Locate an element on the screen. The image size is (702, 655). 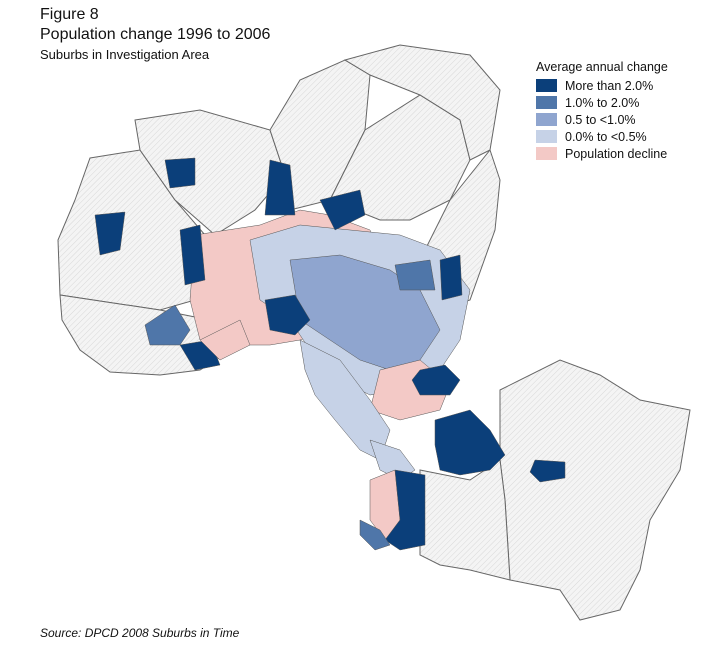
legend-item: 0.5 to <1.0% is located at coordinates (602, 119).